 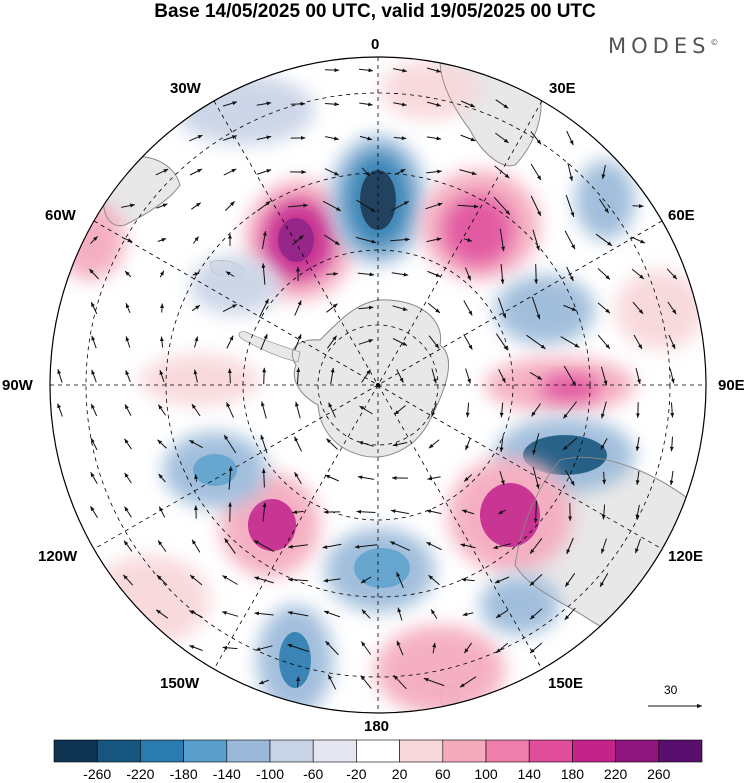 What do you see at coordinates (375, 44) in the screenshot?
I see `lon-label-0: 0` at bounding box center [375, 44].